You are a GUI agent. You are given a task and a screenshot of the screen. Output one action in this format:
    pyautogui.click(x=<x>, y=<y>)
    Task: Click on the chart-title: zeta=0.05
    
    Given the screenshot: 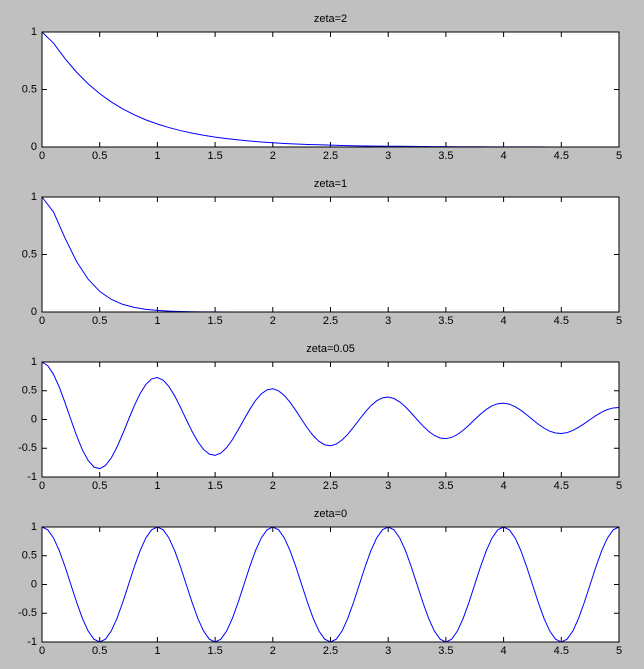 What is the action you would take?
    pyautogui.click(x=330, y=349)
    